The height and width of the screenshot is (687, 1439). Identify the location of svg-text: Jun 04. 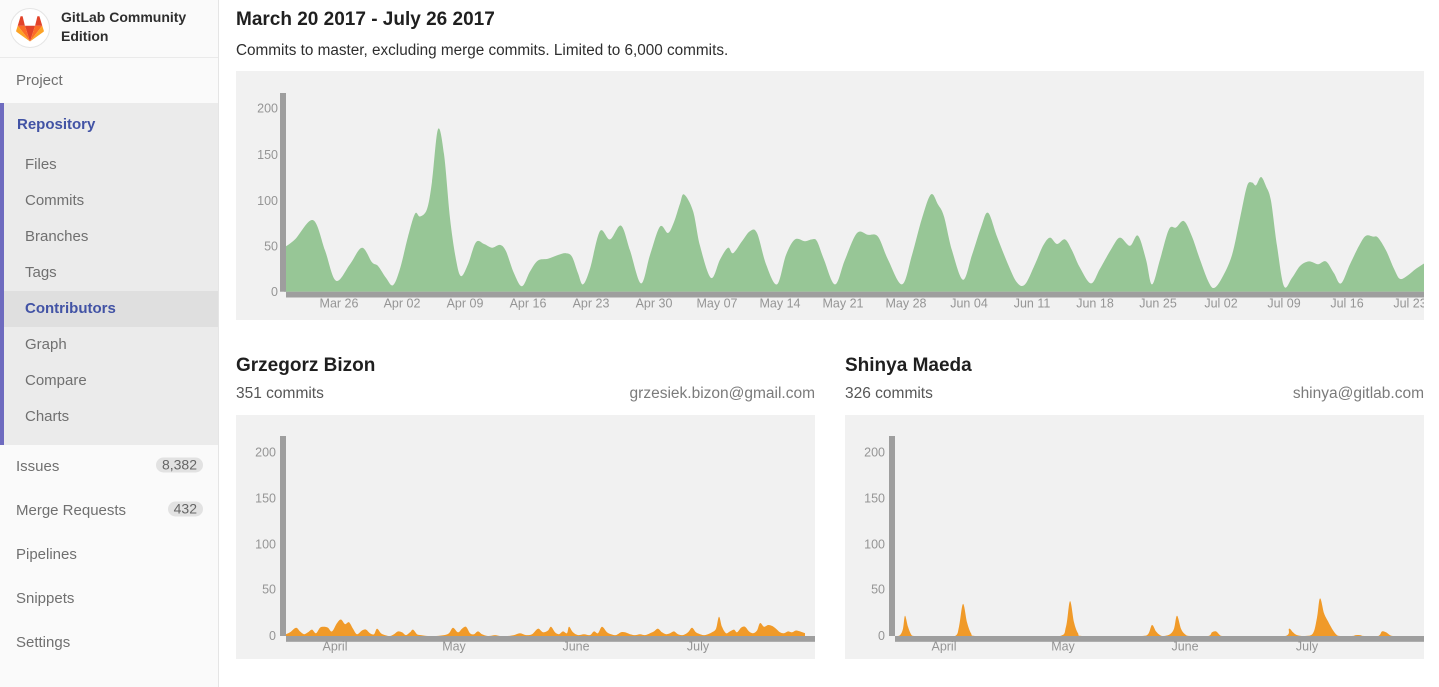
(969, 304).